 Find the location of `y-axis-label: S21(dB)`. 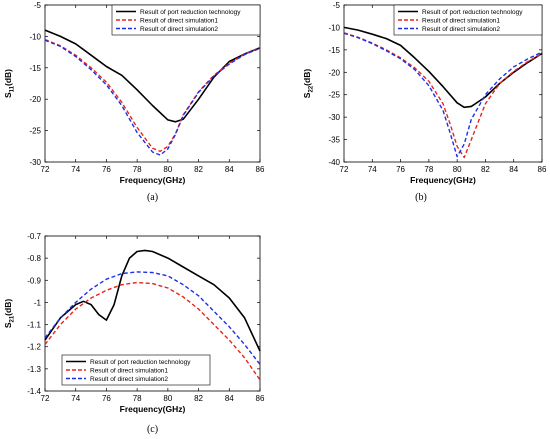

y-axis-label: S21(dB) is located at coordinates (9, 314).